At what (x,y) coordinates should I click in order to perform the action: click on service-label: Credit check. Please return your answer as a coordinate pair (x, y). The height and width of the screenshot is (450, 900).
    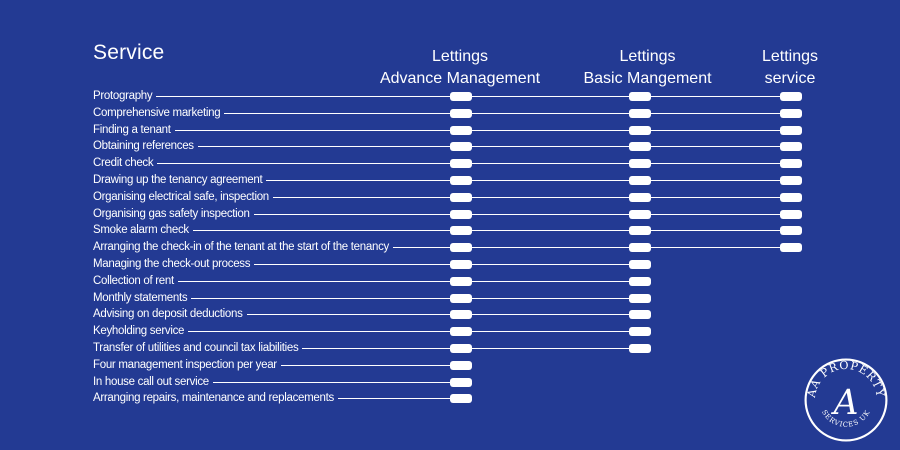
    Looking at the image, I should click on (125, 163).